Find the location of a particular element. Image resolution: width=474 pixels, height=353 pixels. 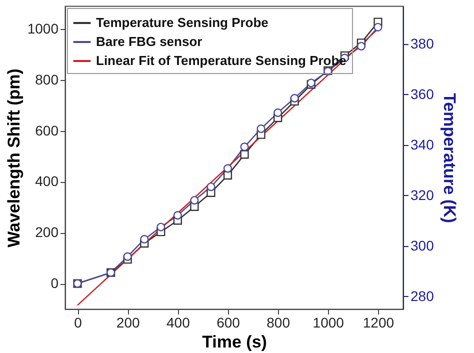

x-tick-label: 600 is located at coordinates (228, 322).